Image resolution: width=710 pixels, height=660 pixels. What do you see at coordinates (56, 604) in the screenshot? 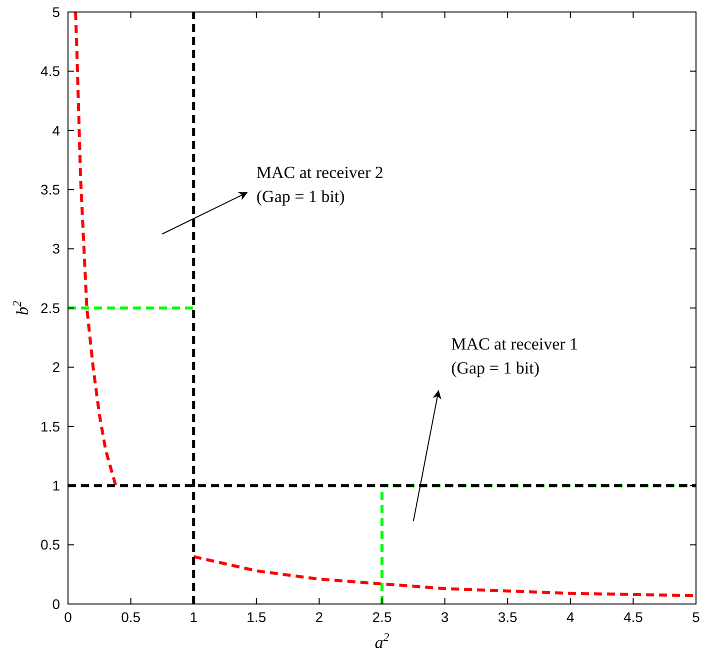
I see `y-tick-label: 0` at bounding box center [56, 604].